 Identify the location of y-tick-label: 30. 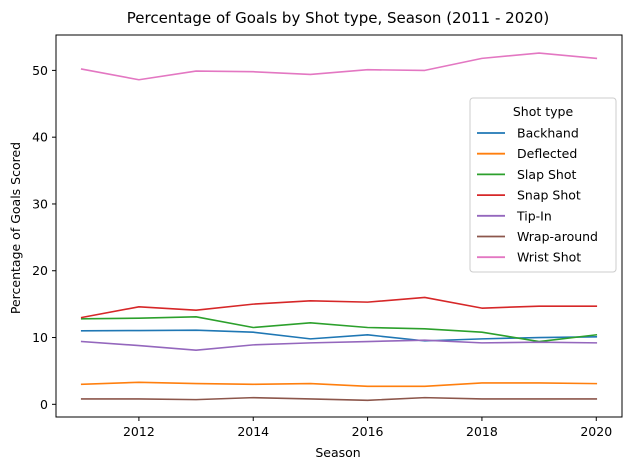
(40, 203).